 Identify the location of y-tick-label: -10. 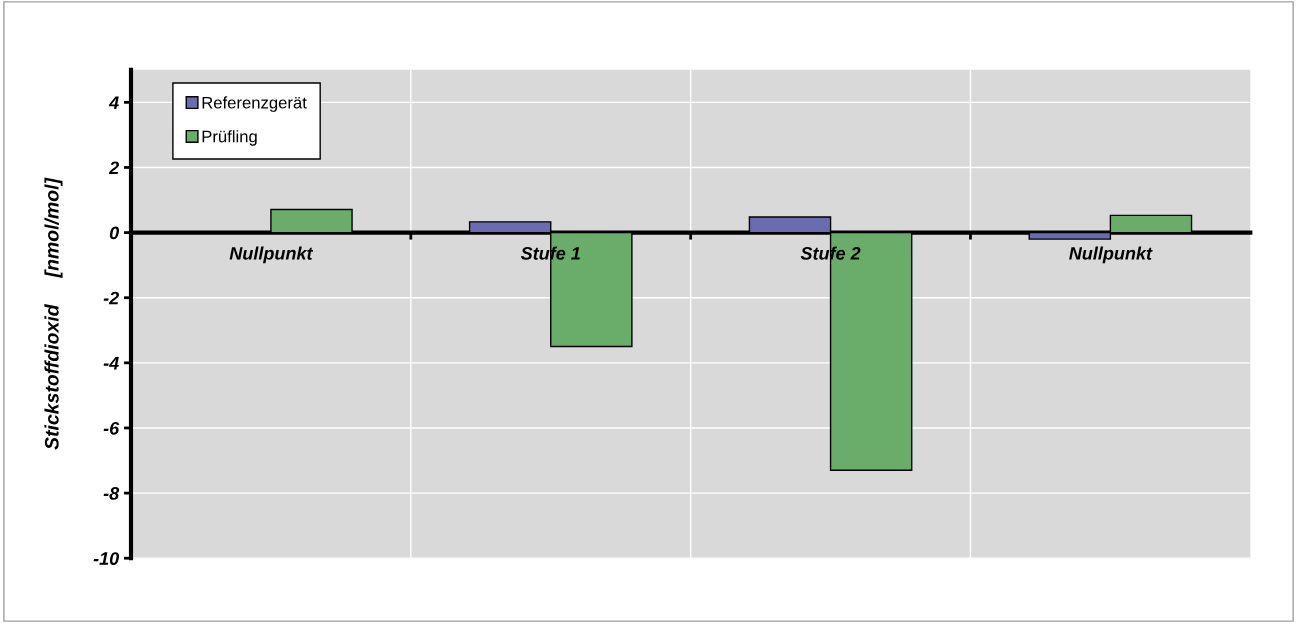
(106, 558).